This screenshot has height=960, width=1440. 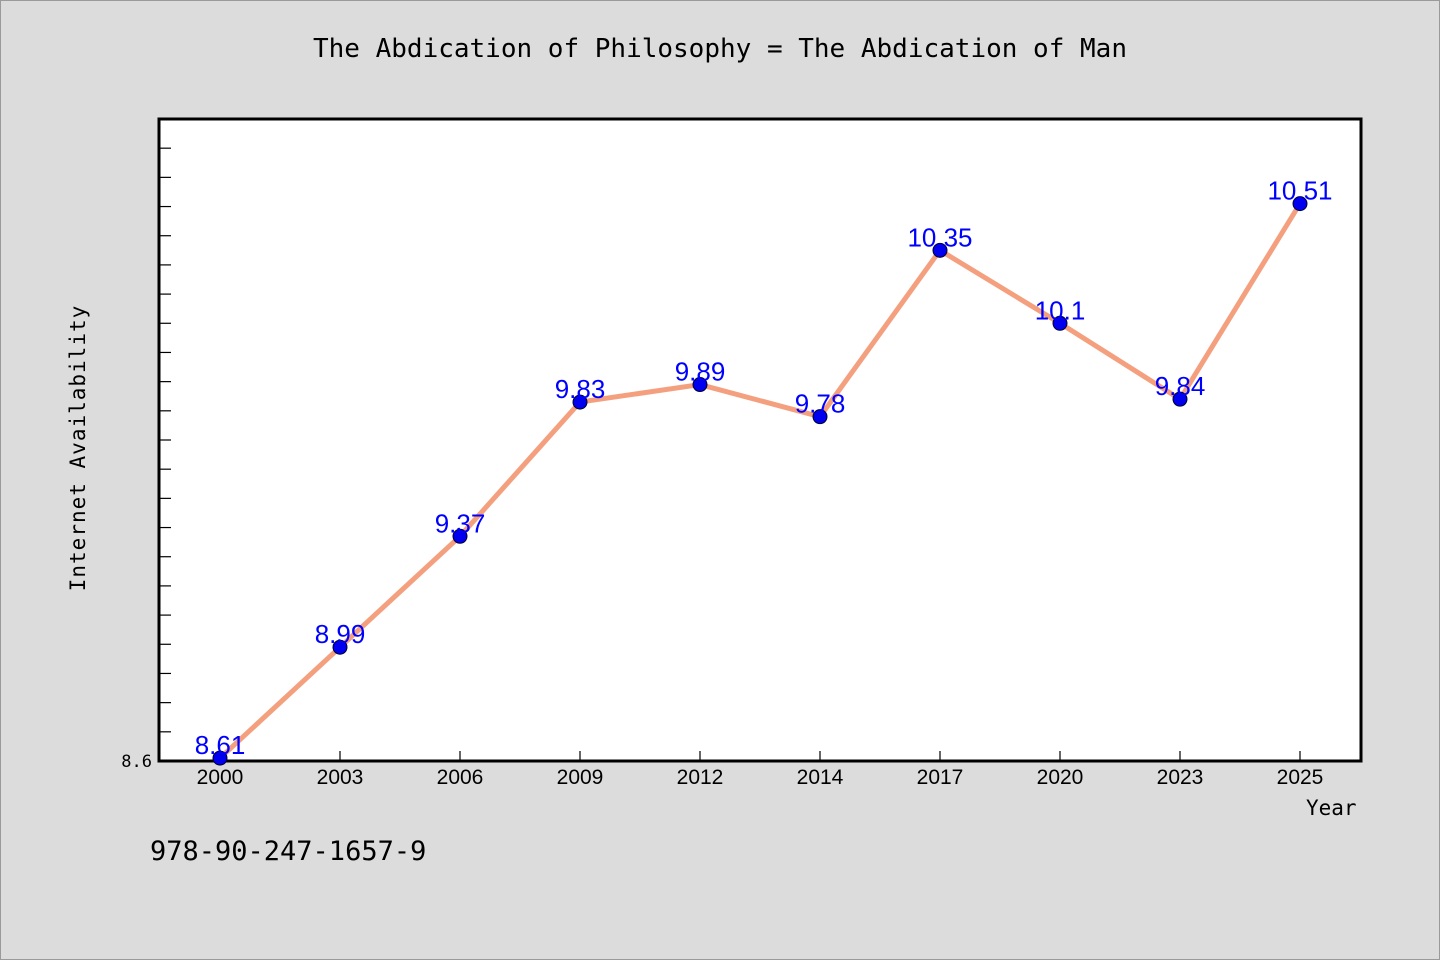 I want to click on x-axis-label: Year, so click(x=1331, y=808).